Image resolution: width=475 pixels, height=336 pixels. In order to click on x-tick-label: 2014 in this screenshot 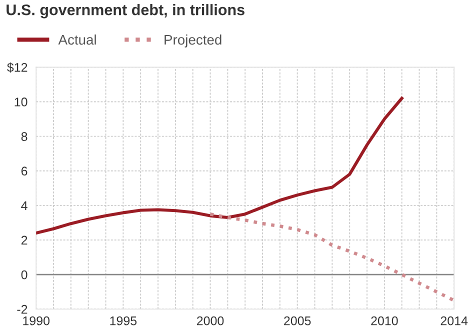, I will do `click(454, 321)`.